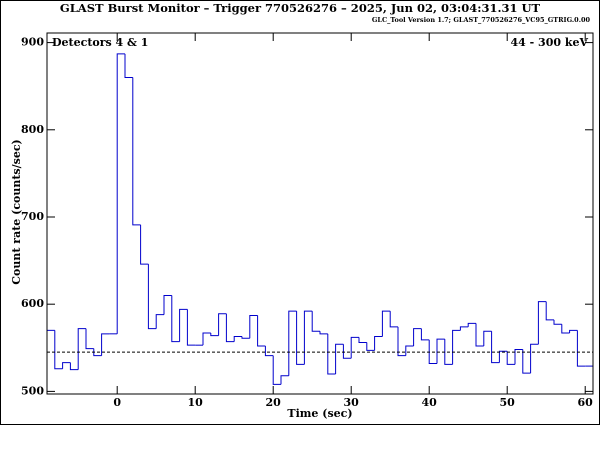 This screenshot has height=450, width=600. Describe the element at coordinates (586, 402) in the screenshot. I see `x-tick-label: 60` at that location.